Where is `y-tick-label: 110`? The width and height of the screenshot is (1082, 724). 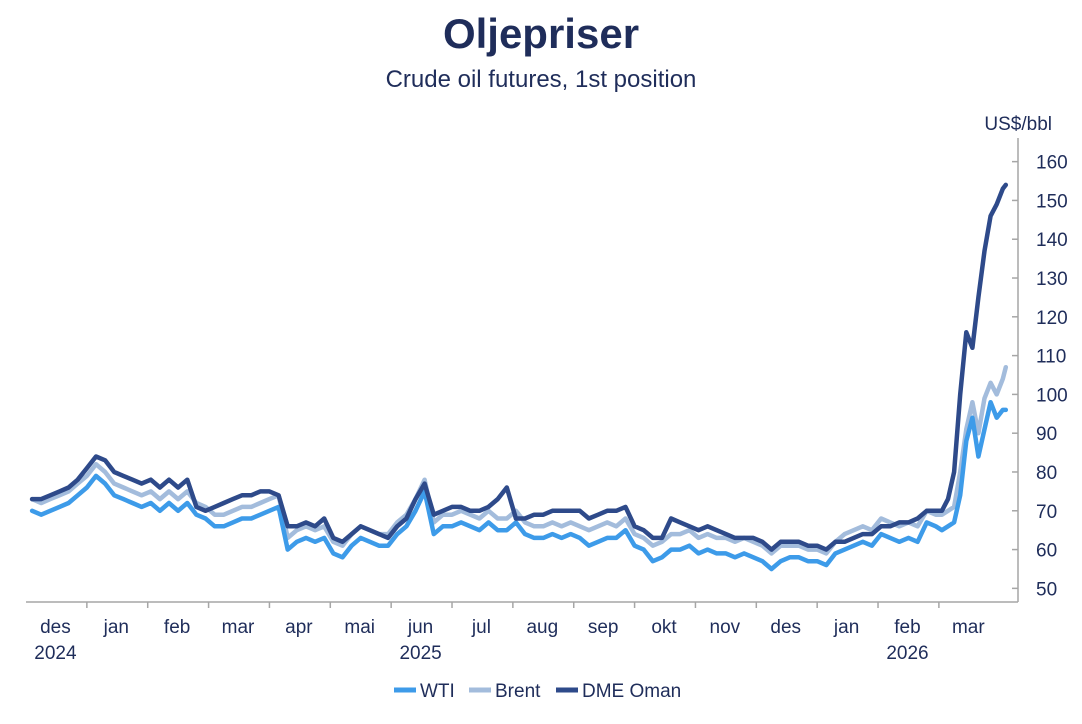
y-tick-label: 110 is located at coordinates (1051, 357).